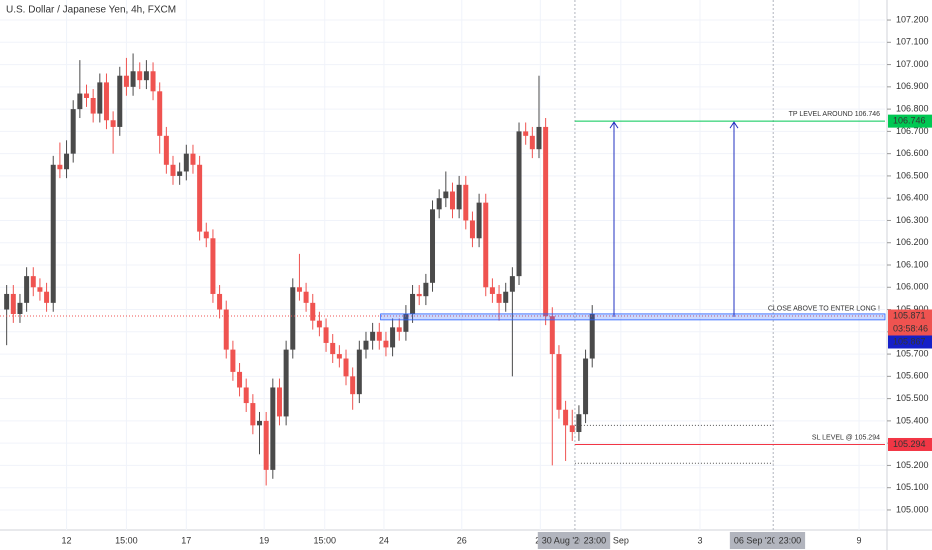  I want to click on y-tick-label: 107.000, so click(912, 64).